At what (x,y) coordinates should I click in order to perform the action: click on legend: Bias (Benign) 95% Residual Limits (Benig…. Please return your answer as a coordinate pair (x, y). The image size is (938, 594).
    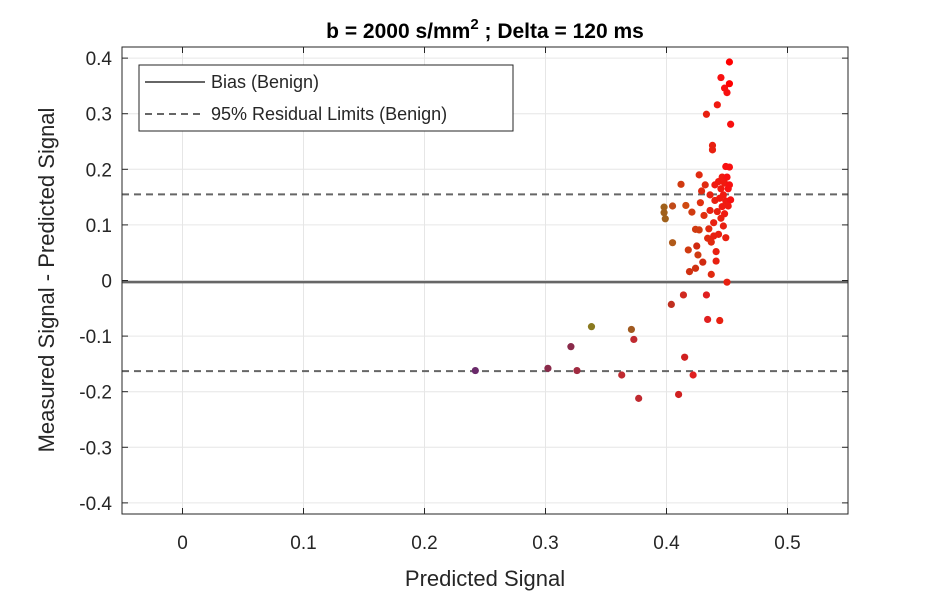
    Looking at the image, I should click on (326, 98).